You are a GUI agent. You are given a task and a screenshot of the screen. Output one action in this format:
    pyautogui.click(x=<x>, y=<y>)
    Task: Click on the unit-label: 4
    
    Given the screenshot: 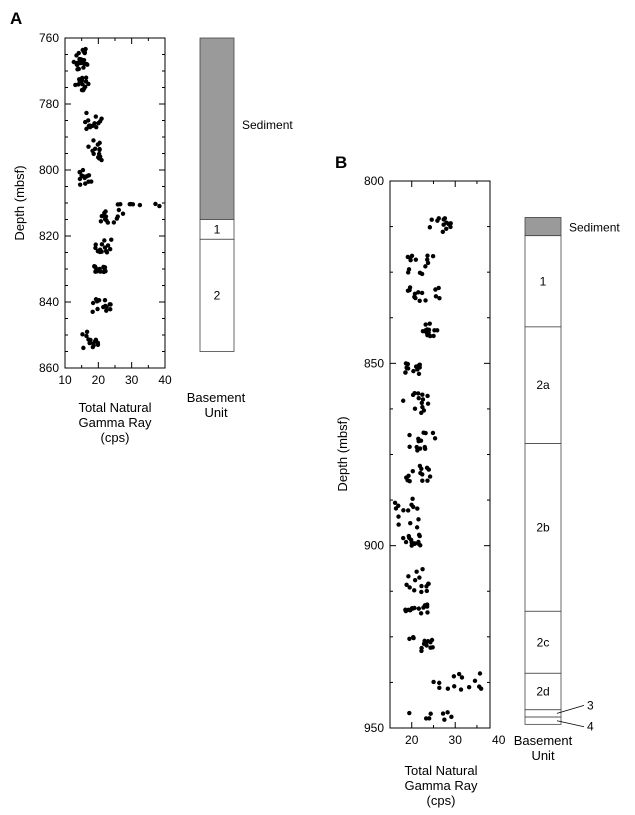 What is the action you would take?
    pyautogui.click(x=590, y=727)
    